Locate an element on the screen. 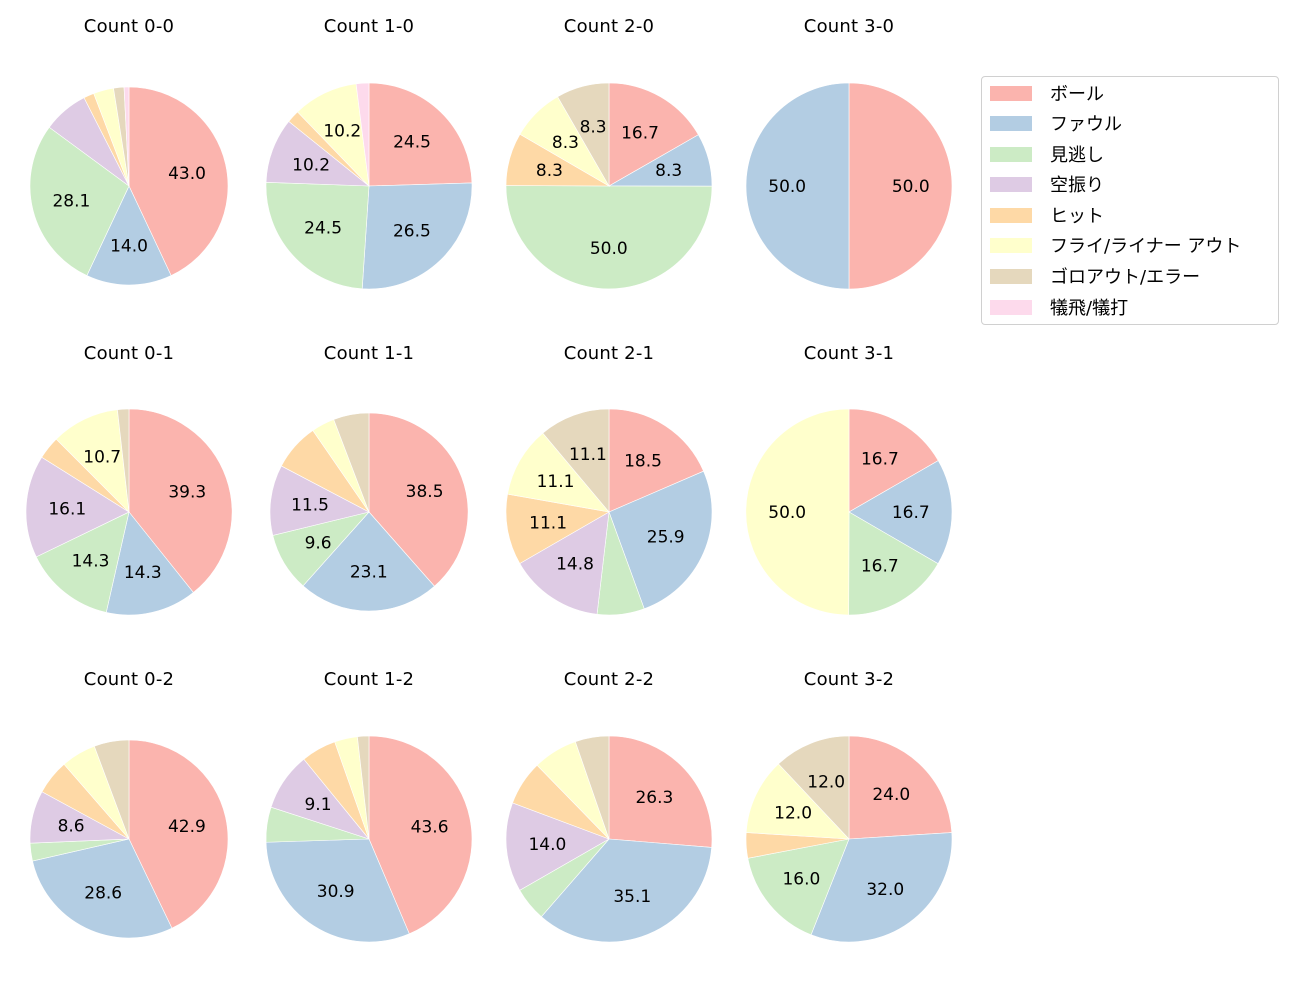  pie-panel-0-2: Count 0-2 is located at coordinates (129, 813).